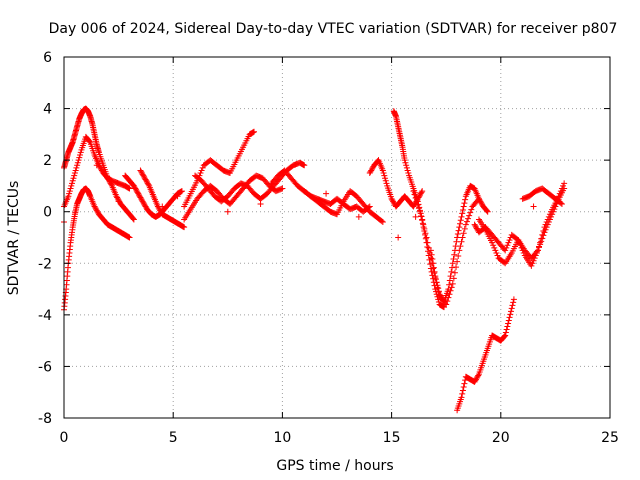  I want to click on series-arc-deep, so click(485, 355).